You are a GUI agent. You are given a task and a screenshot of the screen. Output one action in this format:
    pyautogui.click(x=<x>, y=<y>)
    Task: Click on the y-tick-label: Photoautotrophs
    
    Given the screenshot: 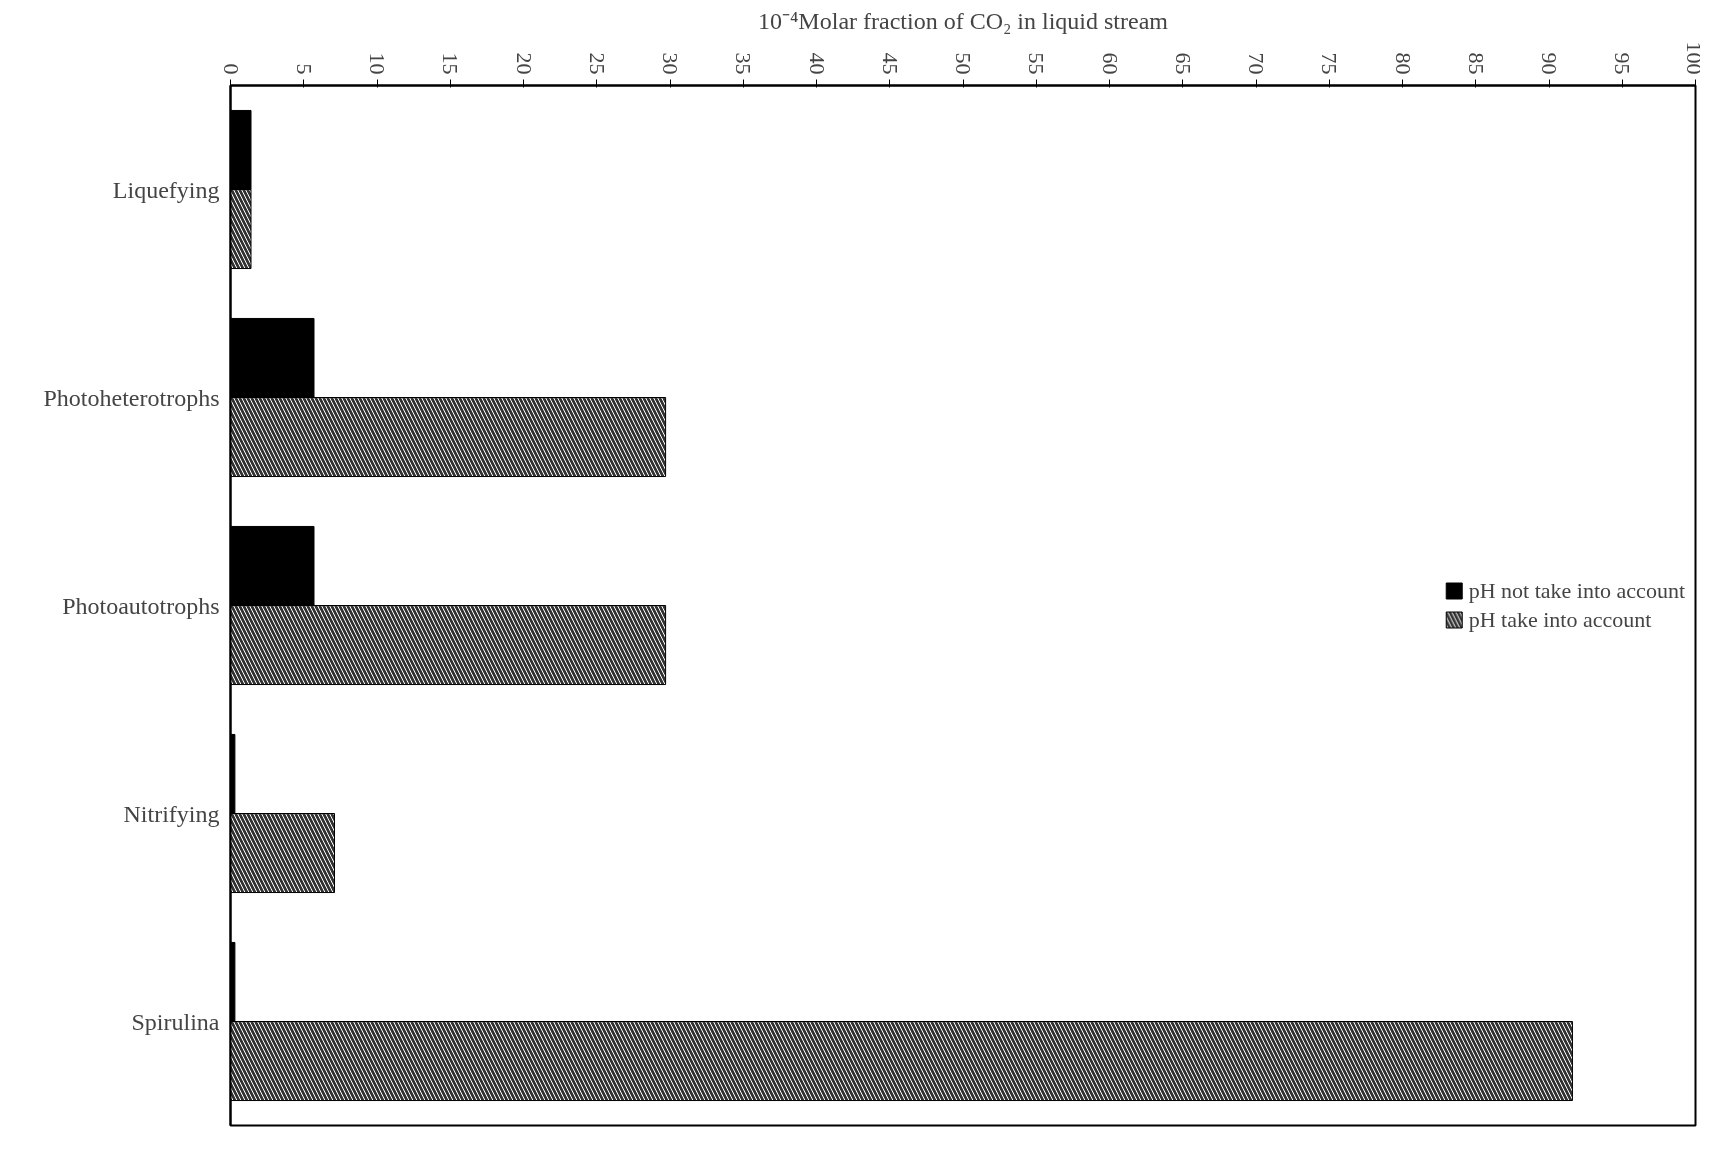 What is the action you would take?
    pyautogui.click(x=141, y=605)
    